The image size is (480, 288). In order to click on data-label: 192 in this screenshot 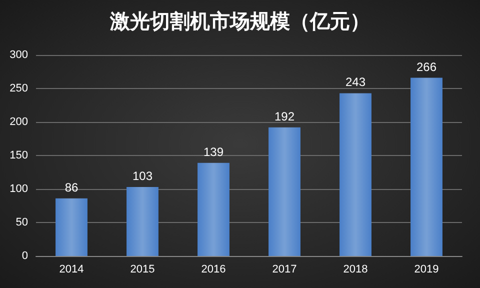, I will do `click(284, 116)`.